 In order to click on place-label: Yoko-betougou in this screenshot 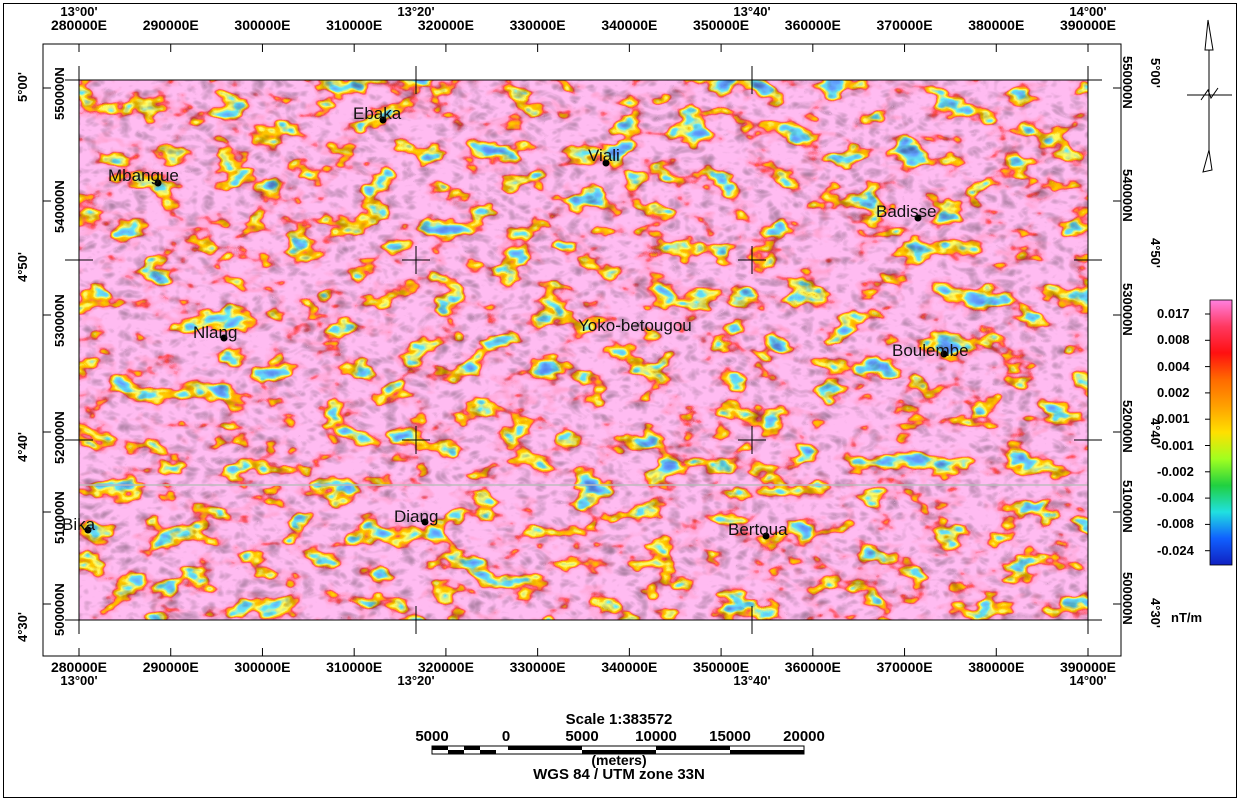, I will do `click(635, 325)`.